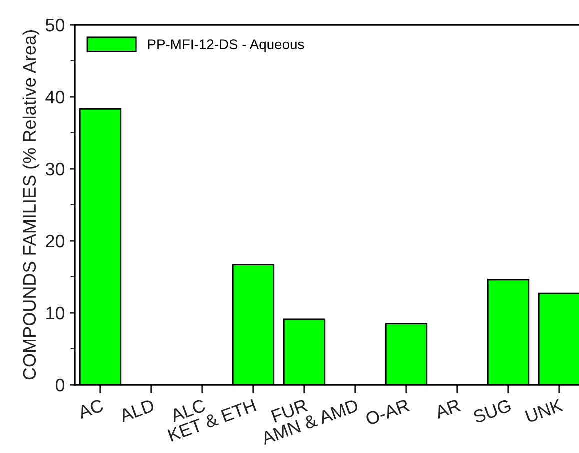 The height and width of the screenshot is (453, 579). I want to click on y-tick-label: 30, so click(55, 169).